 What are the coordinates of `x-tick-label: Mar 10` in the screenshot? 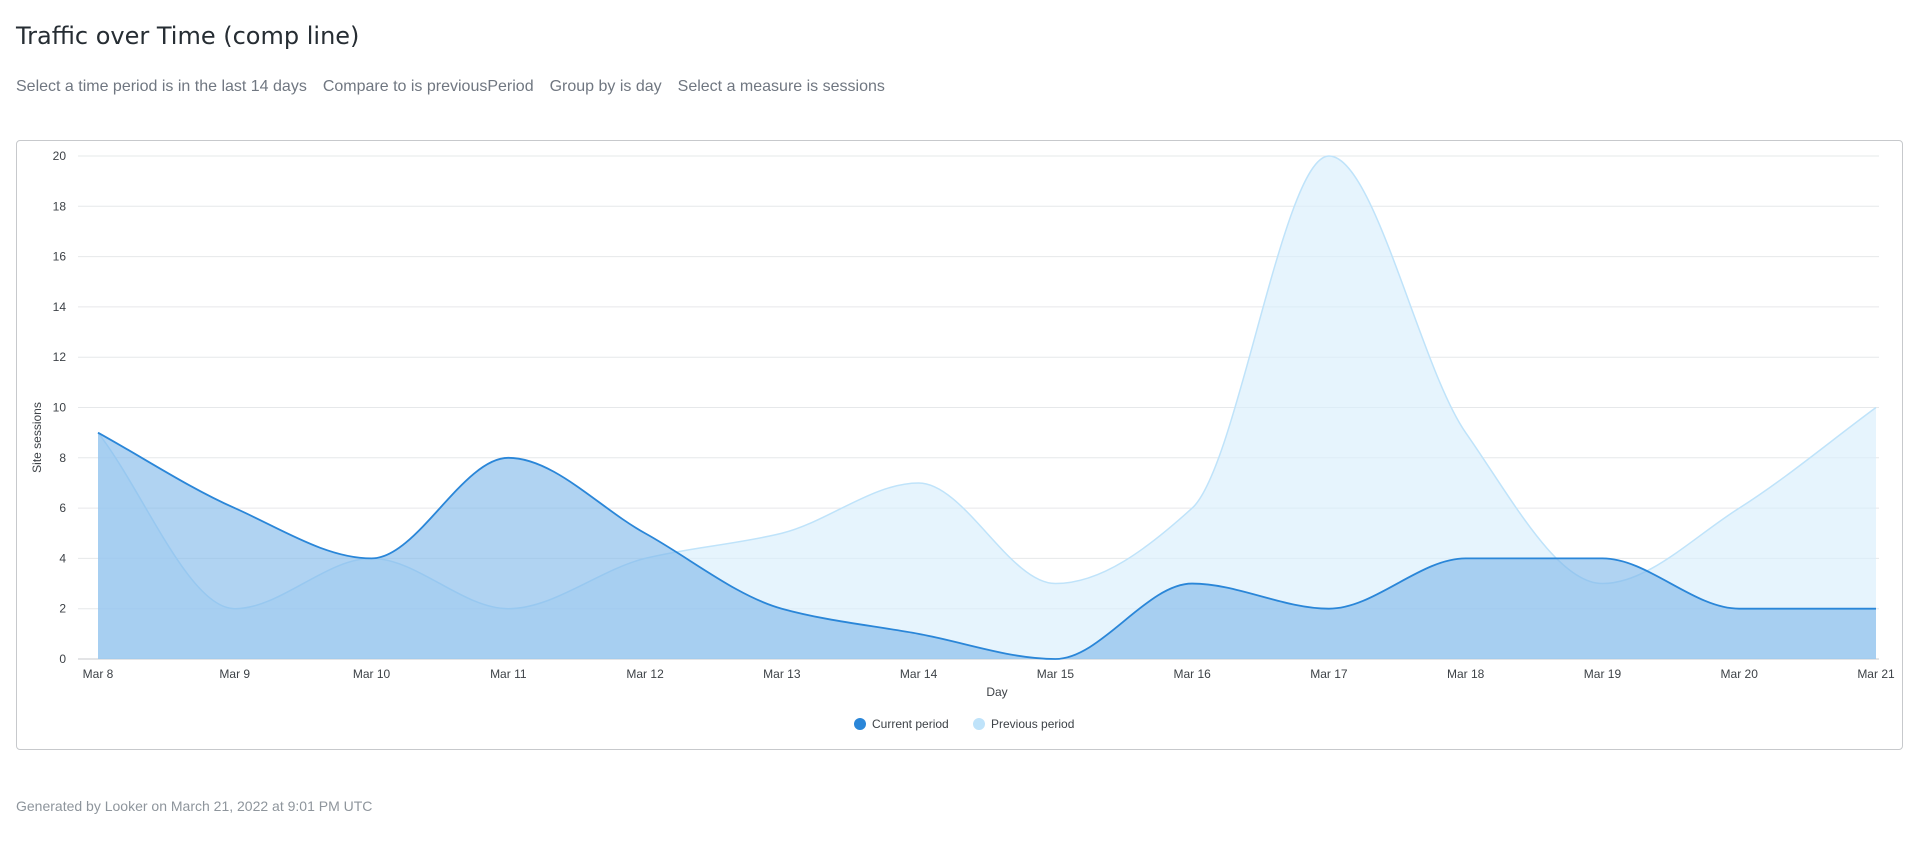 It's located at (372, 674).